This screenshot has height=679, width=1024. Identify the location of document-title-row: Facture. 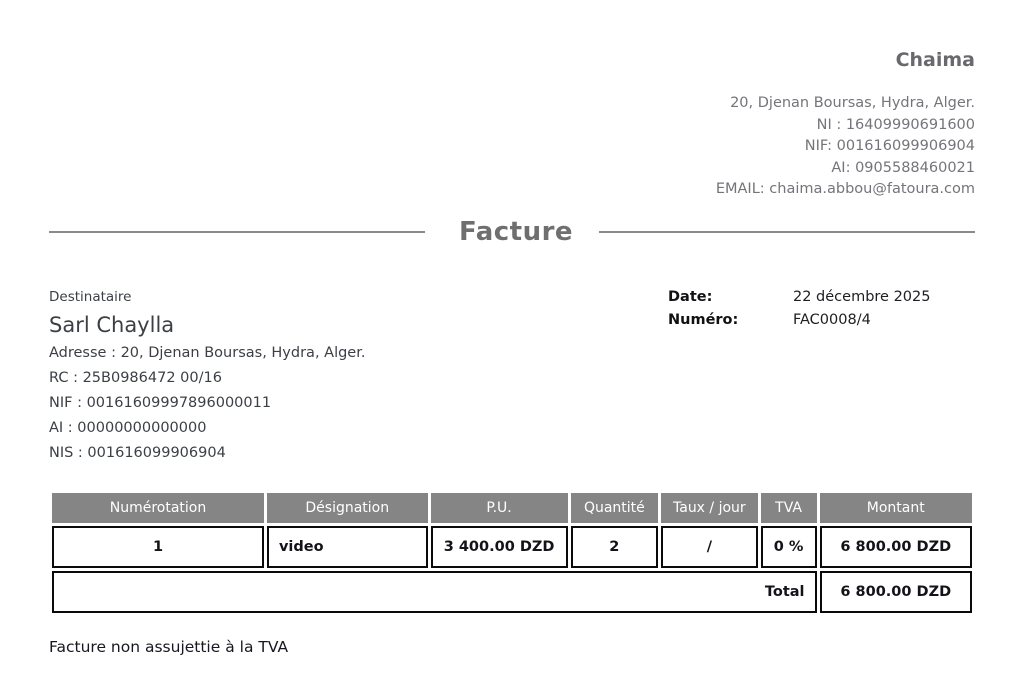
(512, 232).